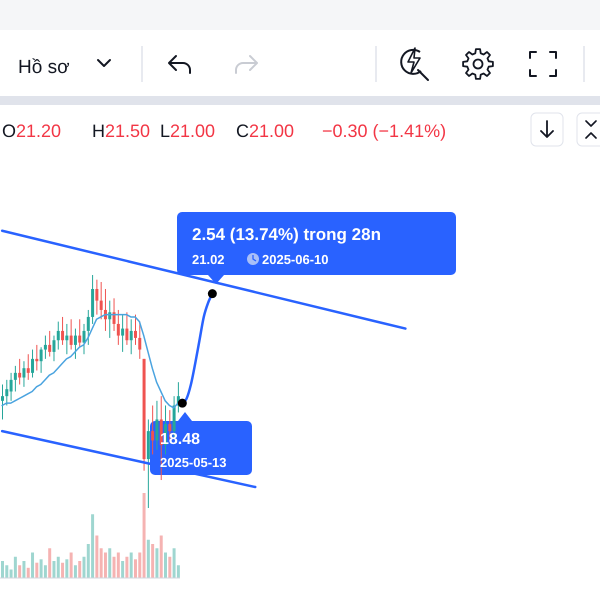  I want to click on annotation: 2025-05-13, so click(193, 462).